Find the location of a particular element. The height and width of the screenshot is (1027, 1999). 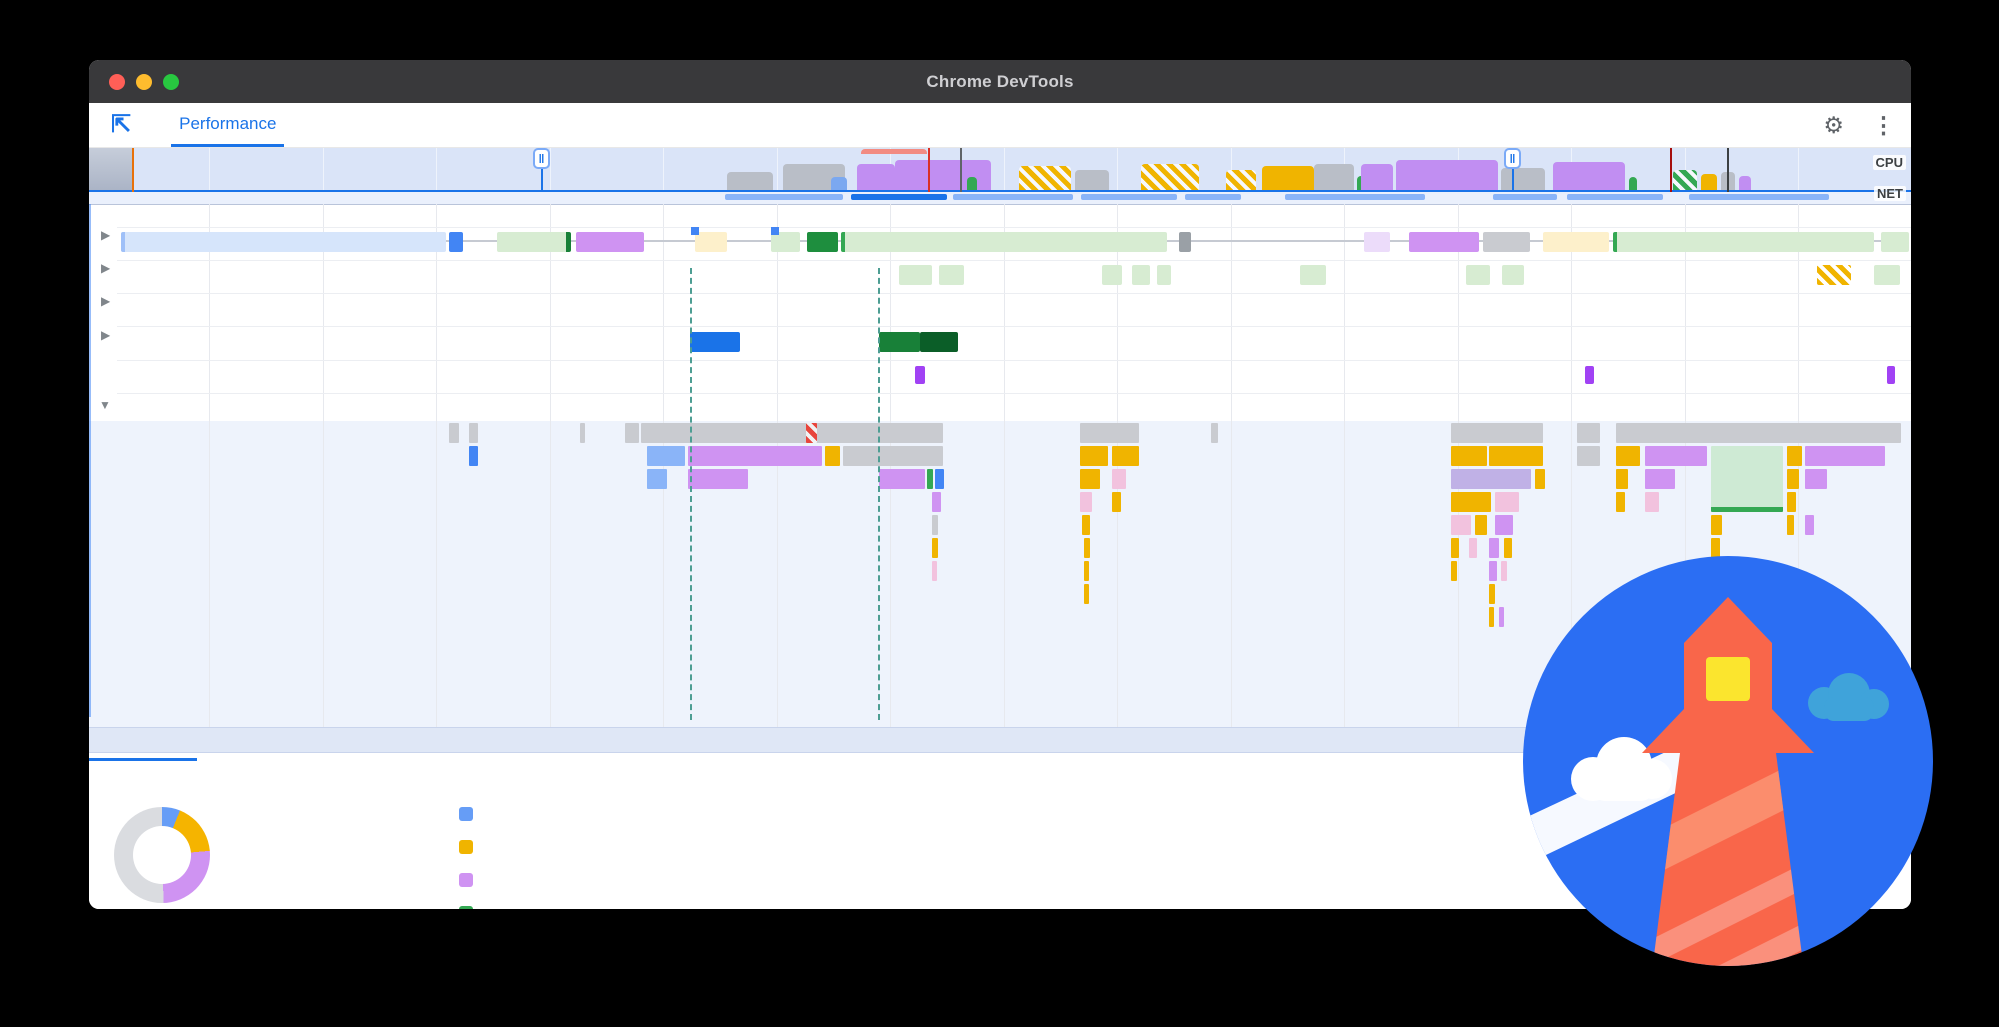

zoom-pause-badge: ‖ is located at coordinates (1512, 158).